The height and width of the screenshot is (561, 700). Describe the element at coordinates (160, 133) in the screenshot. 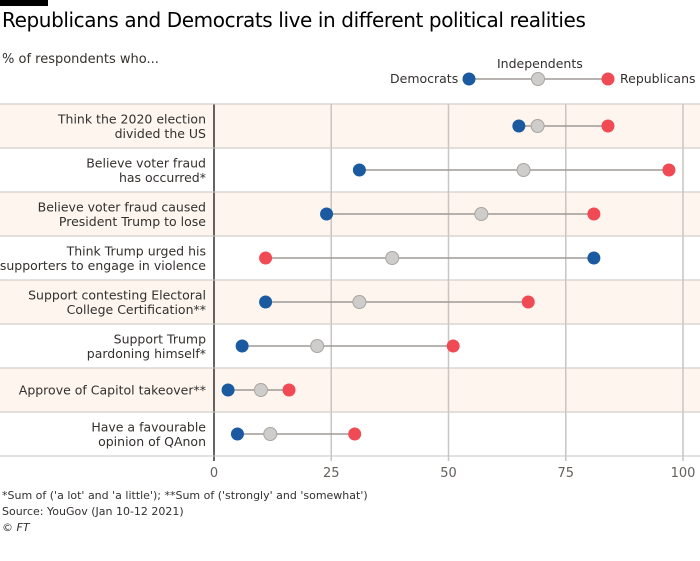

I see `category-label: divided the US` at that location.